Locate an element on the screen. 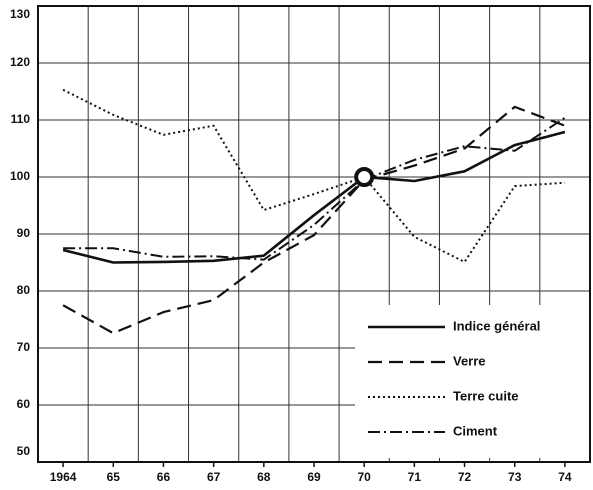 The width and height of the screenshot is (593, 490). legend: Indice général Verre Terre cuite Ciment is located at coordinates (472, 381).